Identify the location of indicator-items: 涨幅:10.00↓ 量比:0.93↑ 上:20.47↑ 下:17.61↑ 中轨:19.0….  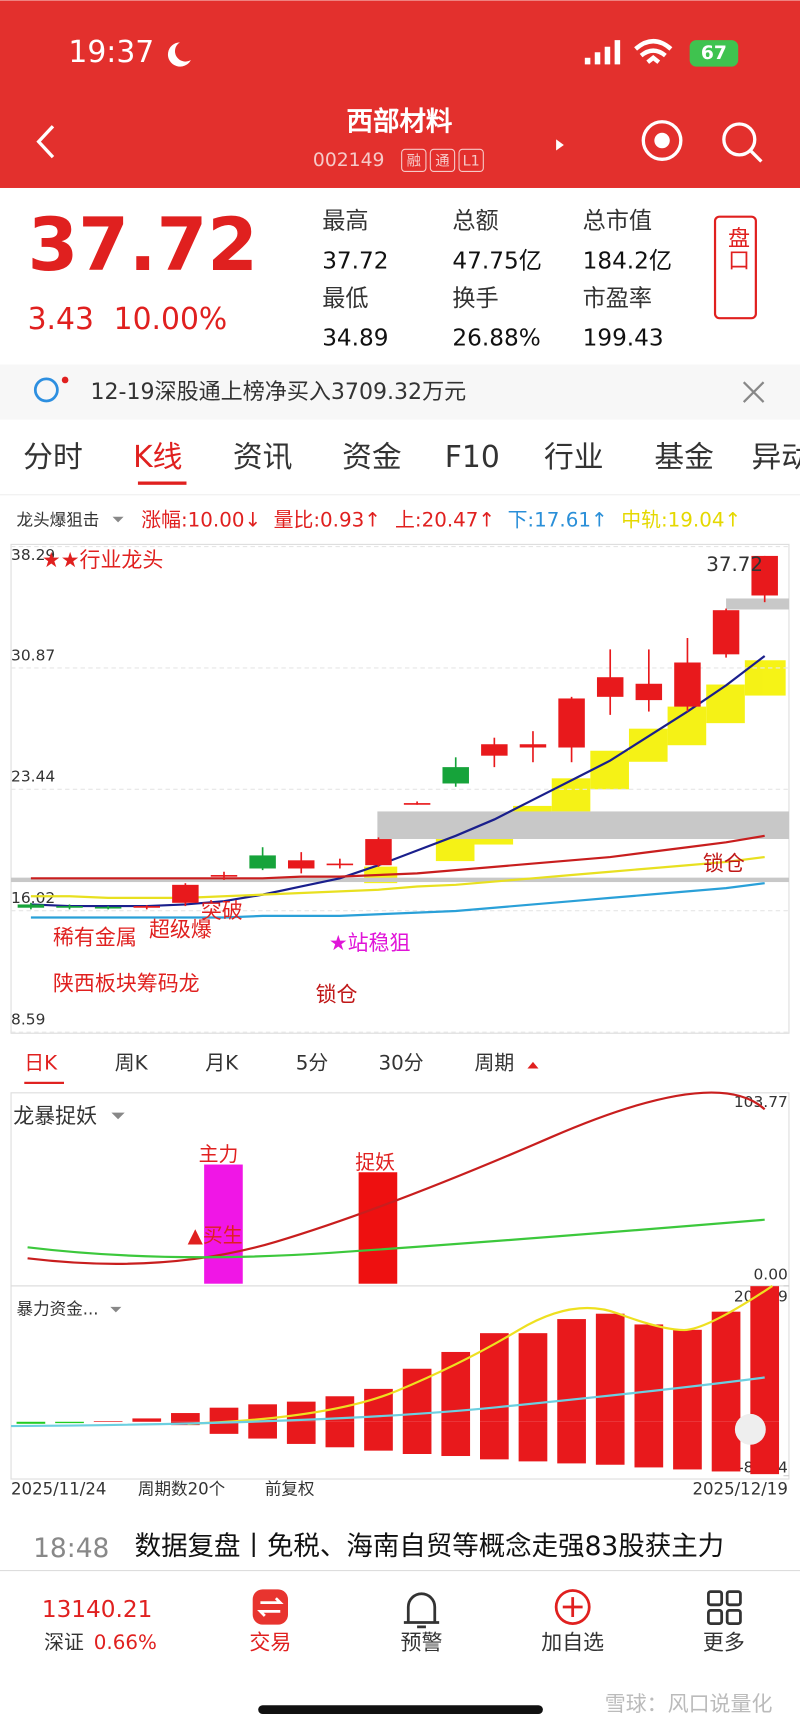
(441, 520).